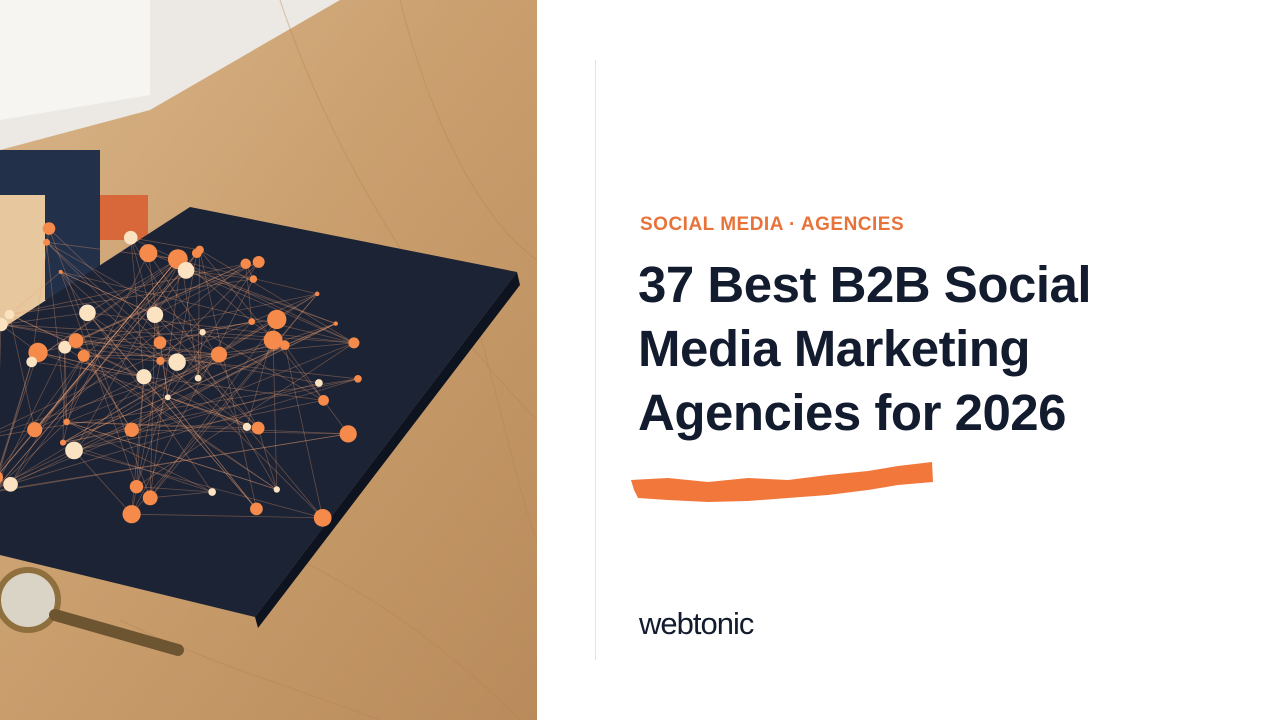 This screenshot has height=720, width=1280. Describe the element at coordinates (595, 360) in the screenshot. I see `divider` at that location.